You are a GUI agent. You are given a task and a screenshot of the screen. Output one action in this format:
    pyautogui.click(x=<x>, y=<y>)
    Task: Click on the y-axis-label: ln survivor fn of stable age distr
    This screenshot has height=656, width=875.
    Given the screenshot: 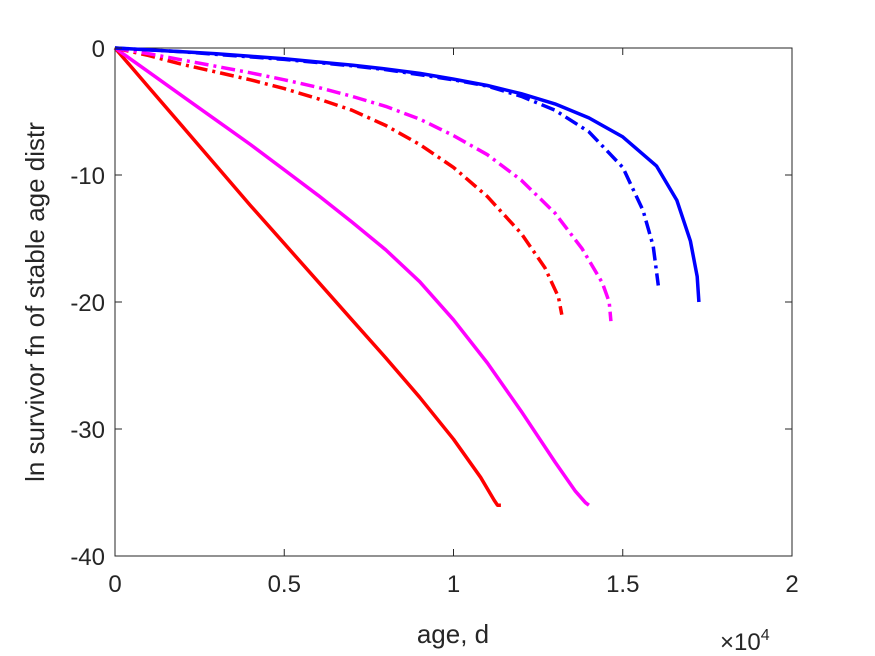 What is the action you would take?
    pyautogui.click(x=35, y=302)
    